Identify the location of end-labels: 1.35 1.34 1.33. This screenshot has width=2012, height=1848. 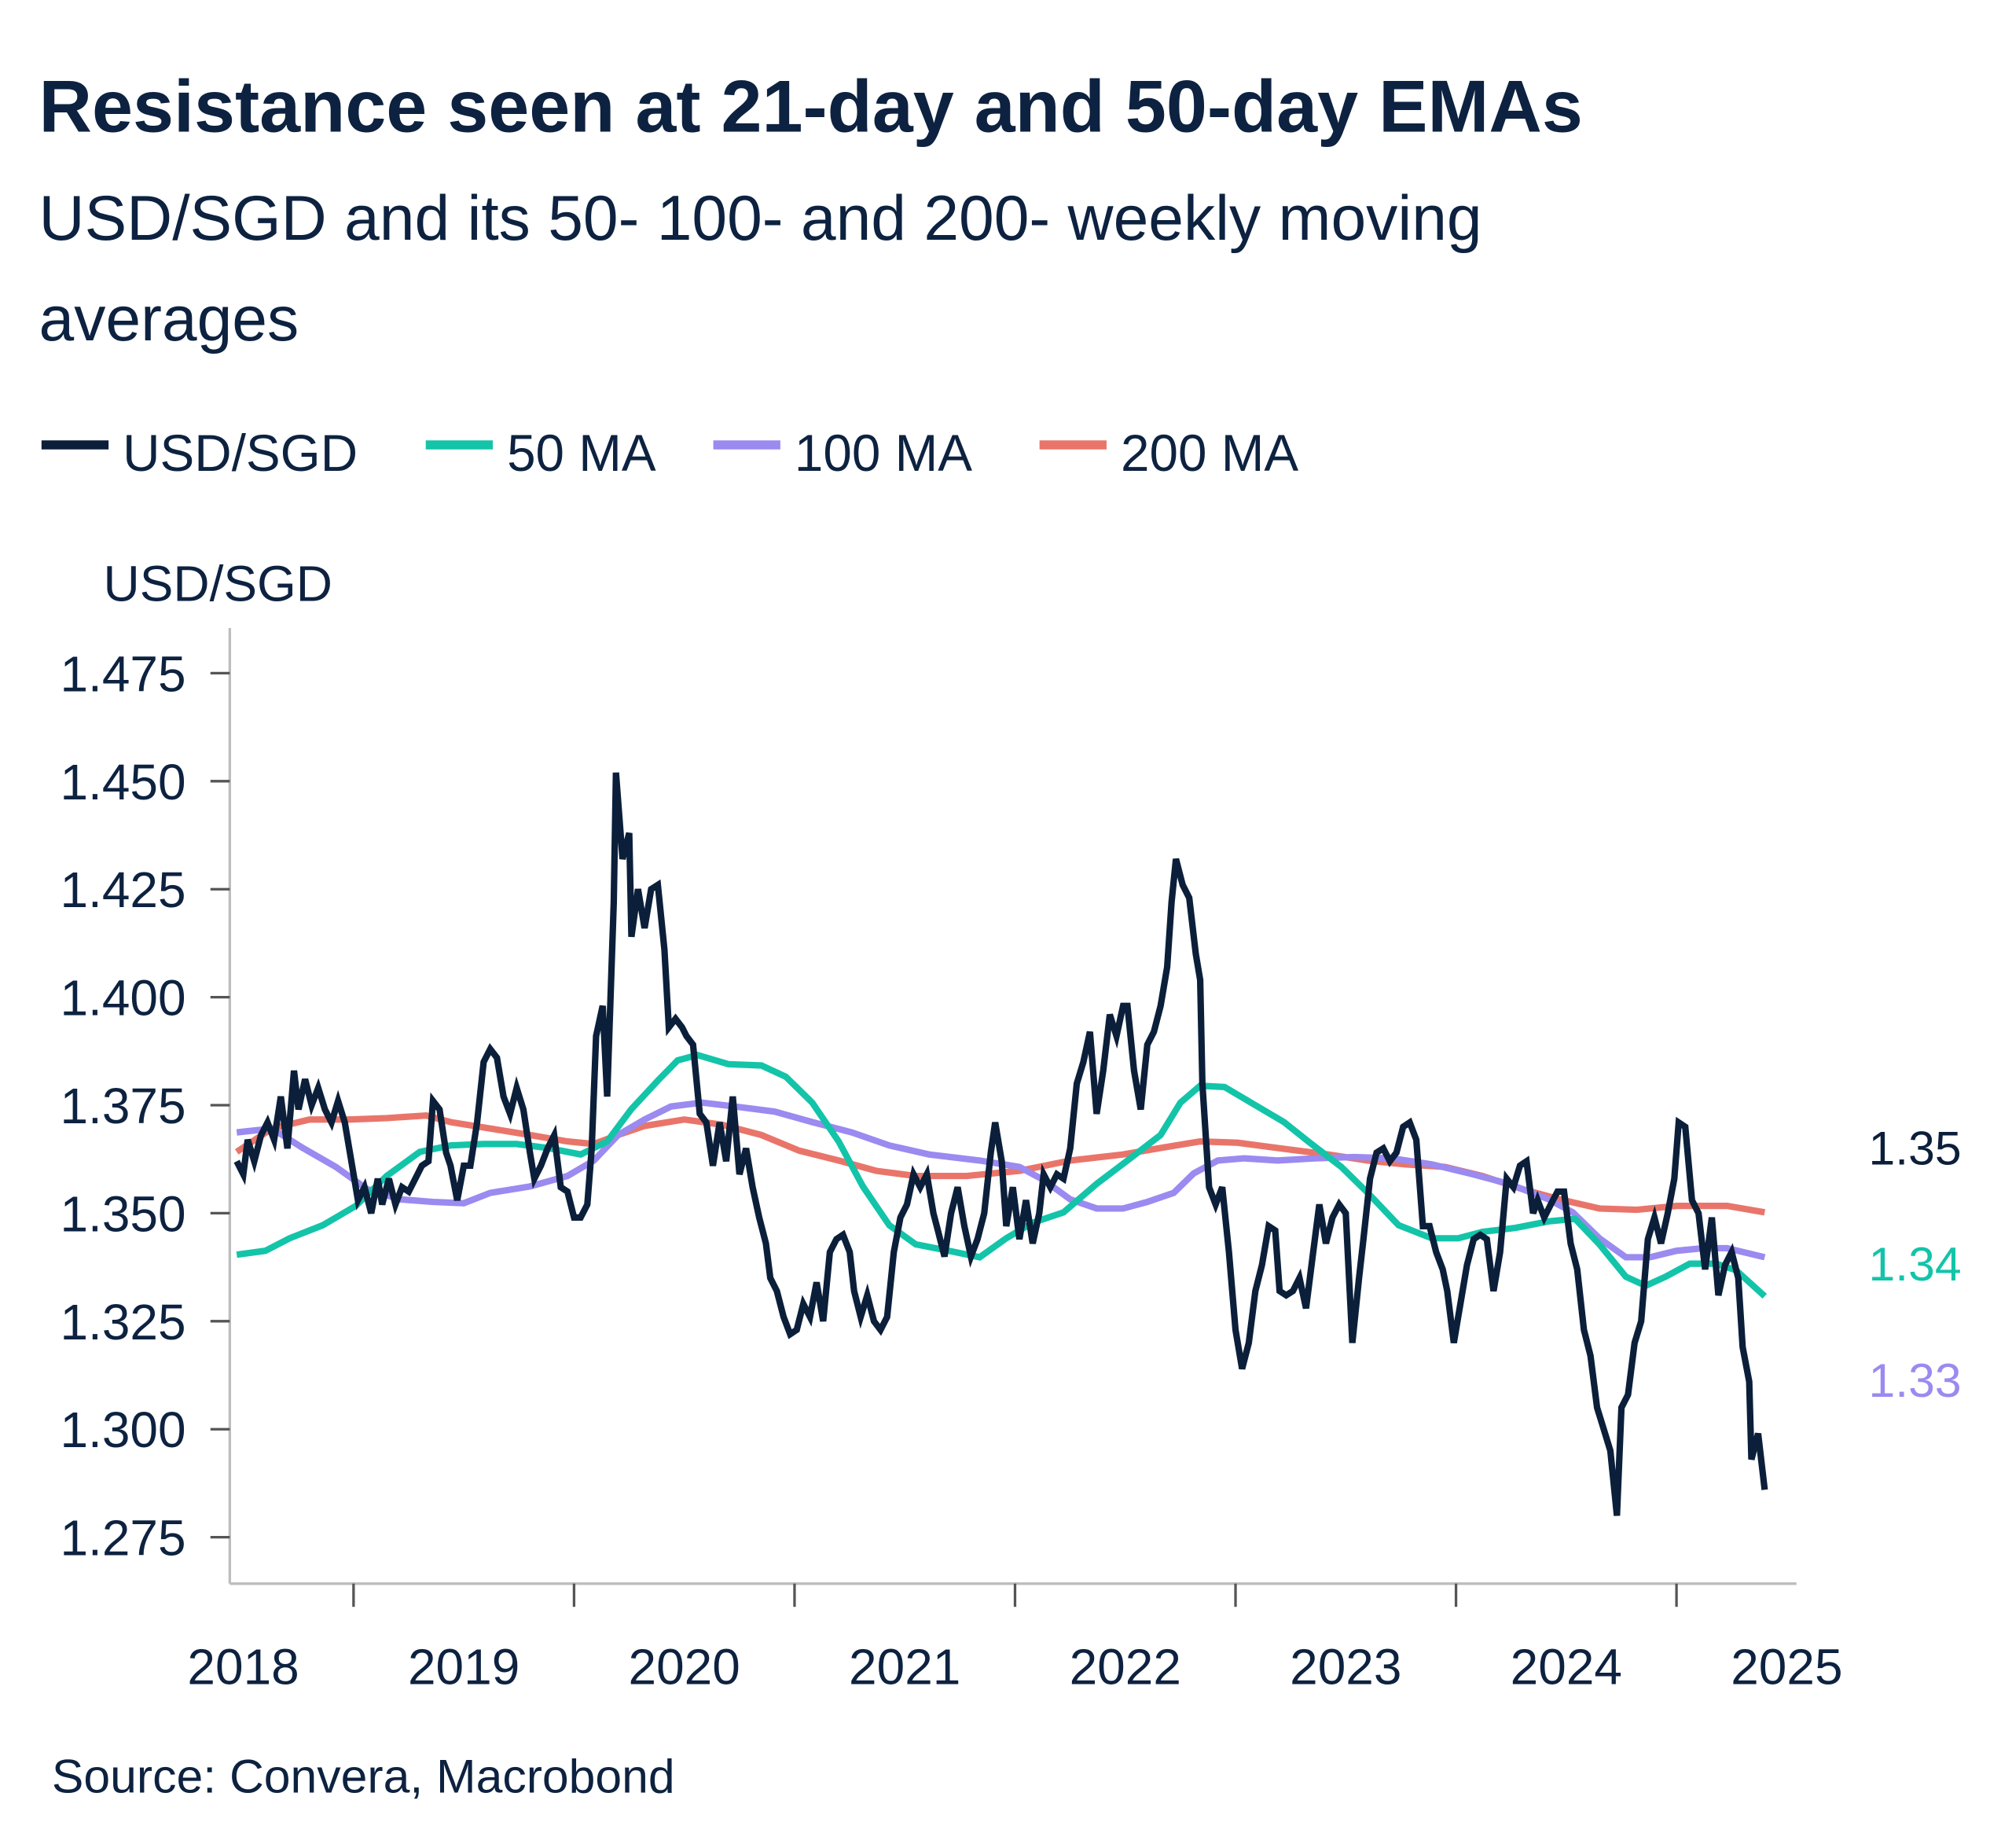
(1915, 1263).